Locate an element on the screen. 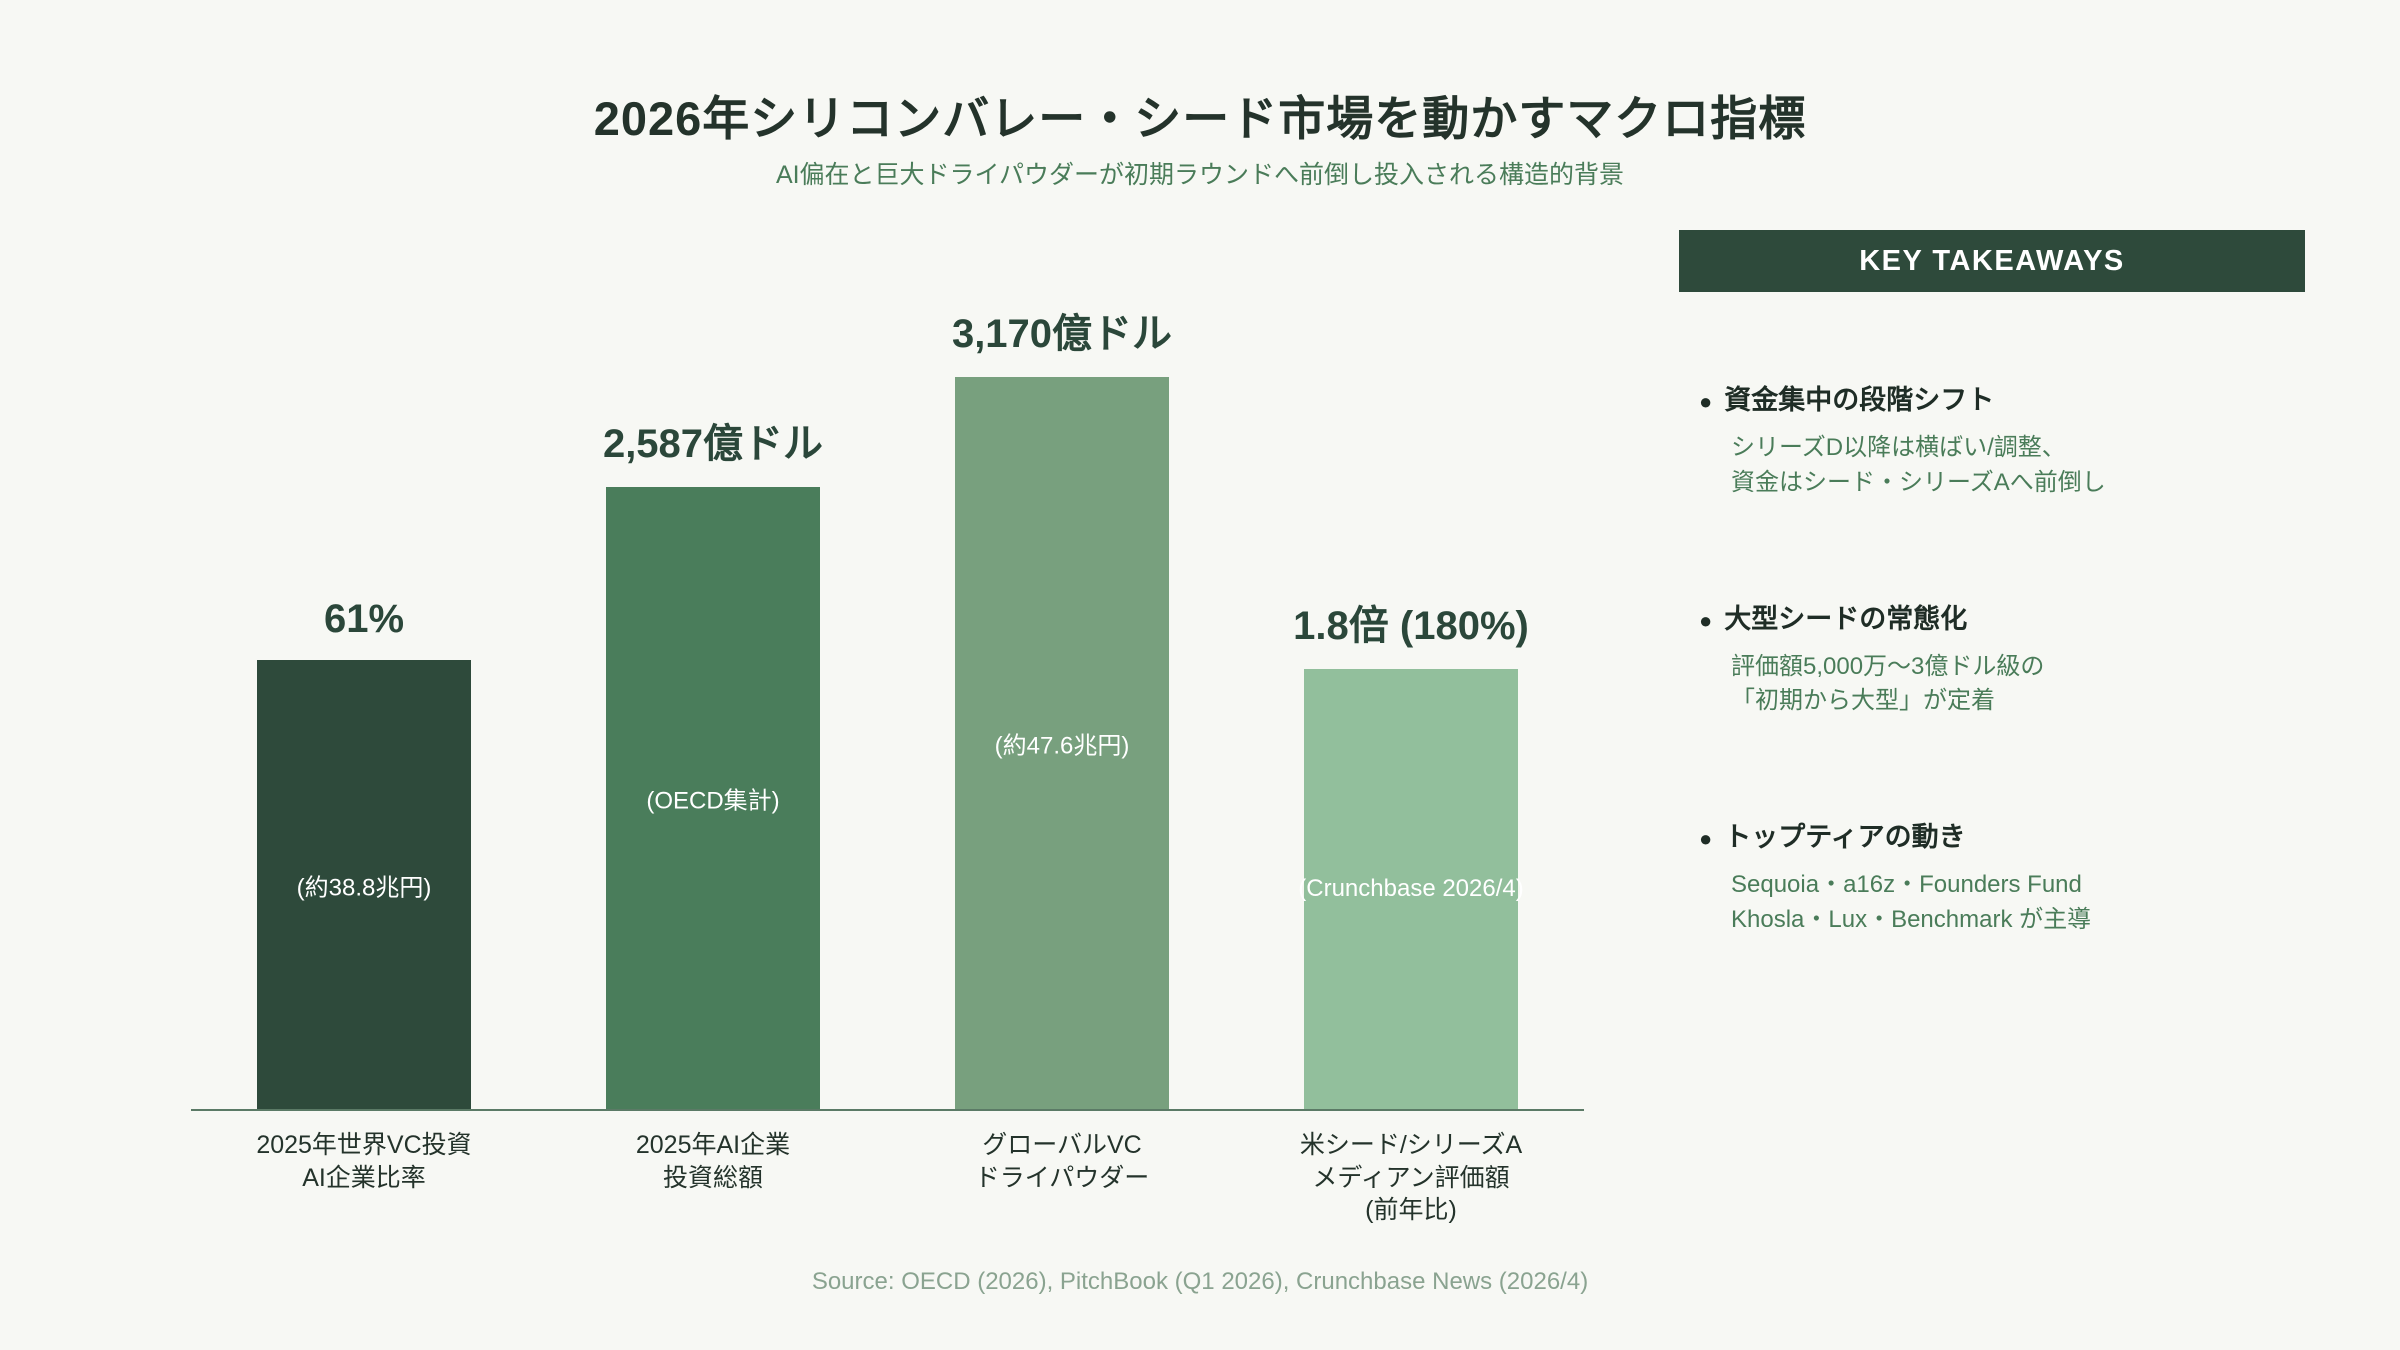 This screenshot has width=2400, height=1350. takeaway-body: シリーズD以降は横ばい/調整、 資金はシード・シリーズAへ前倒し is located at coordinates (1918, 465).